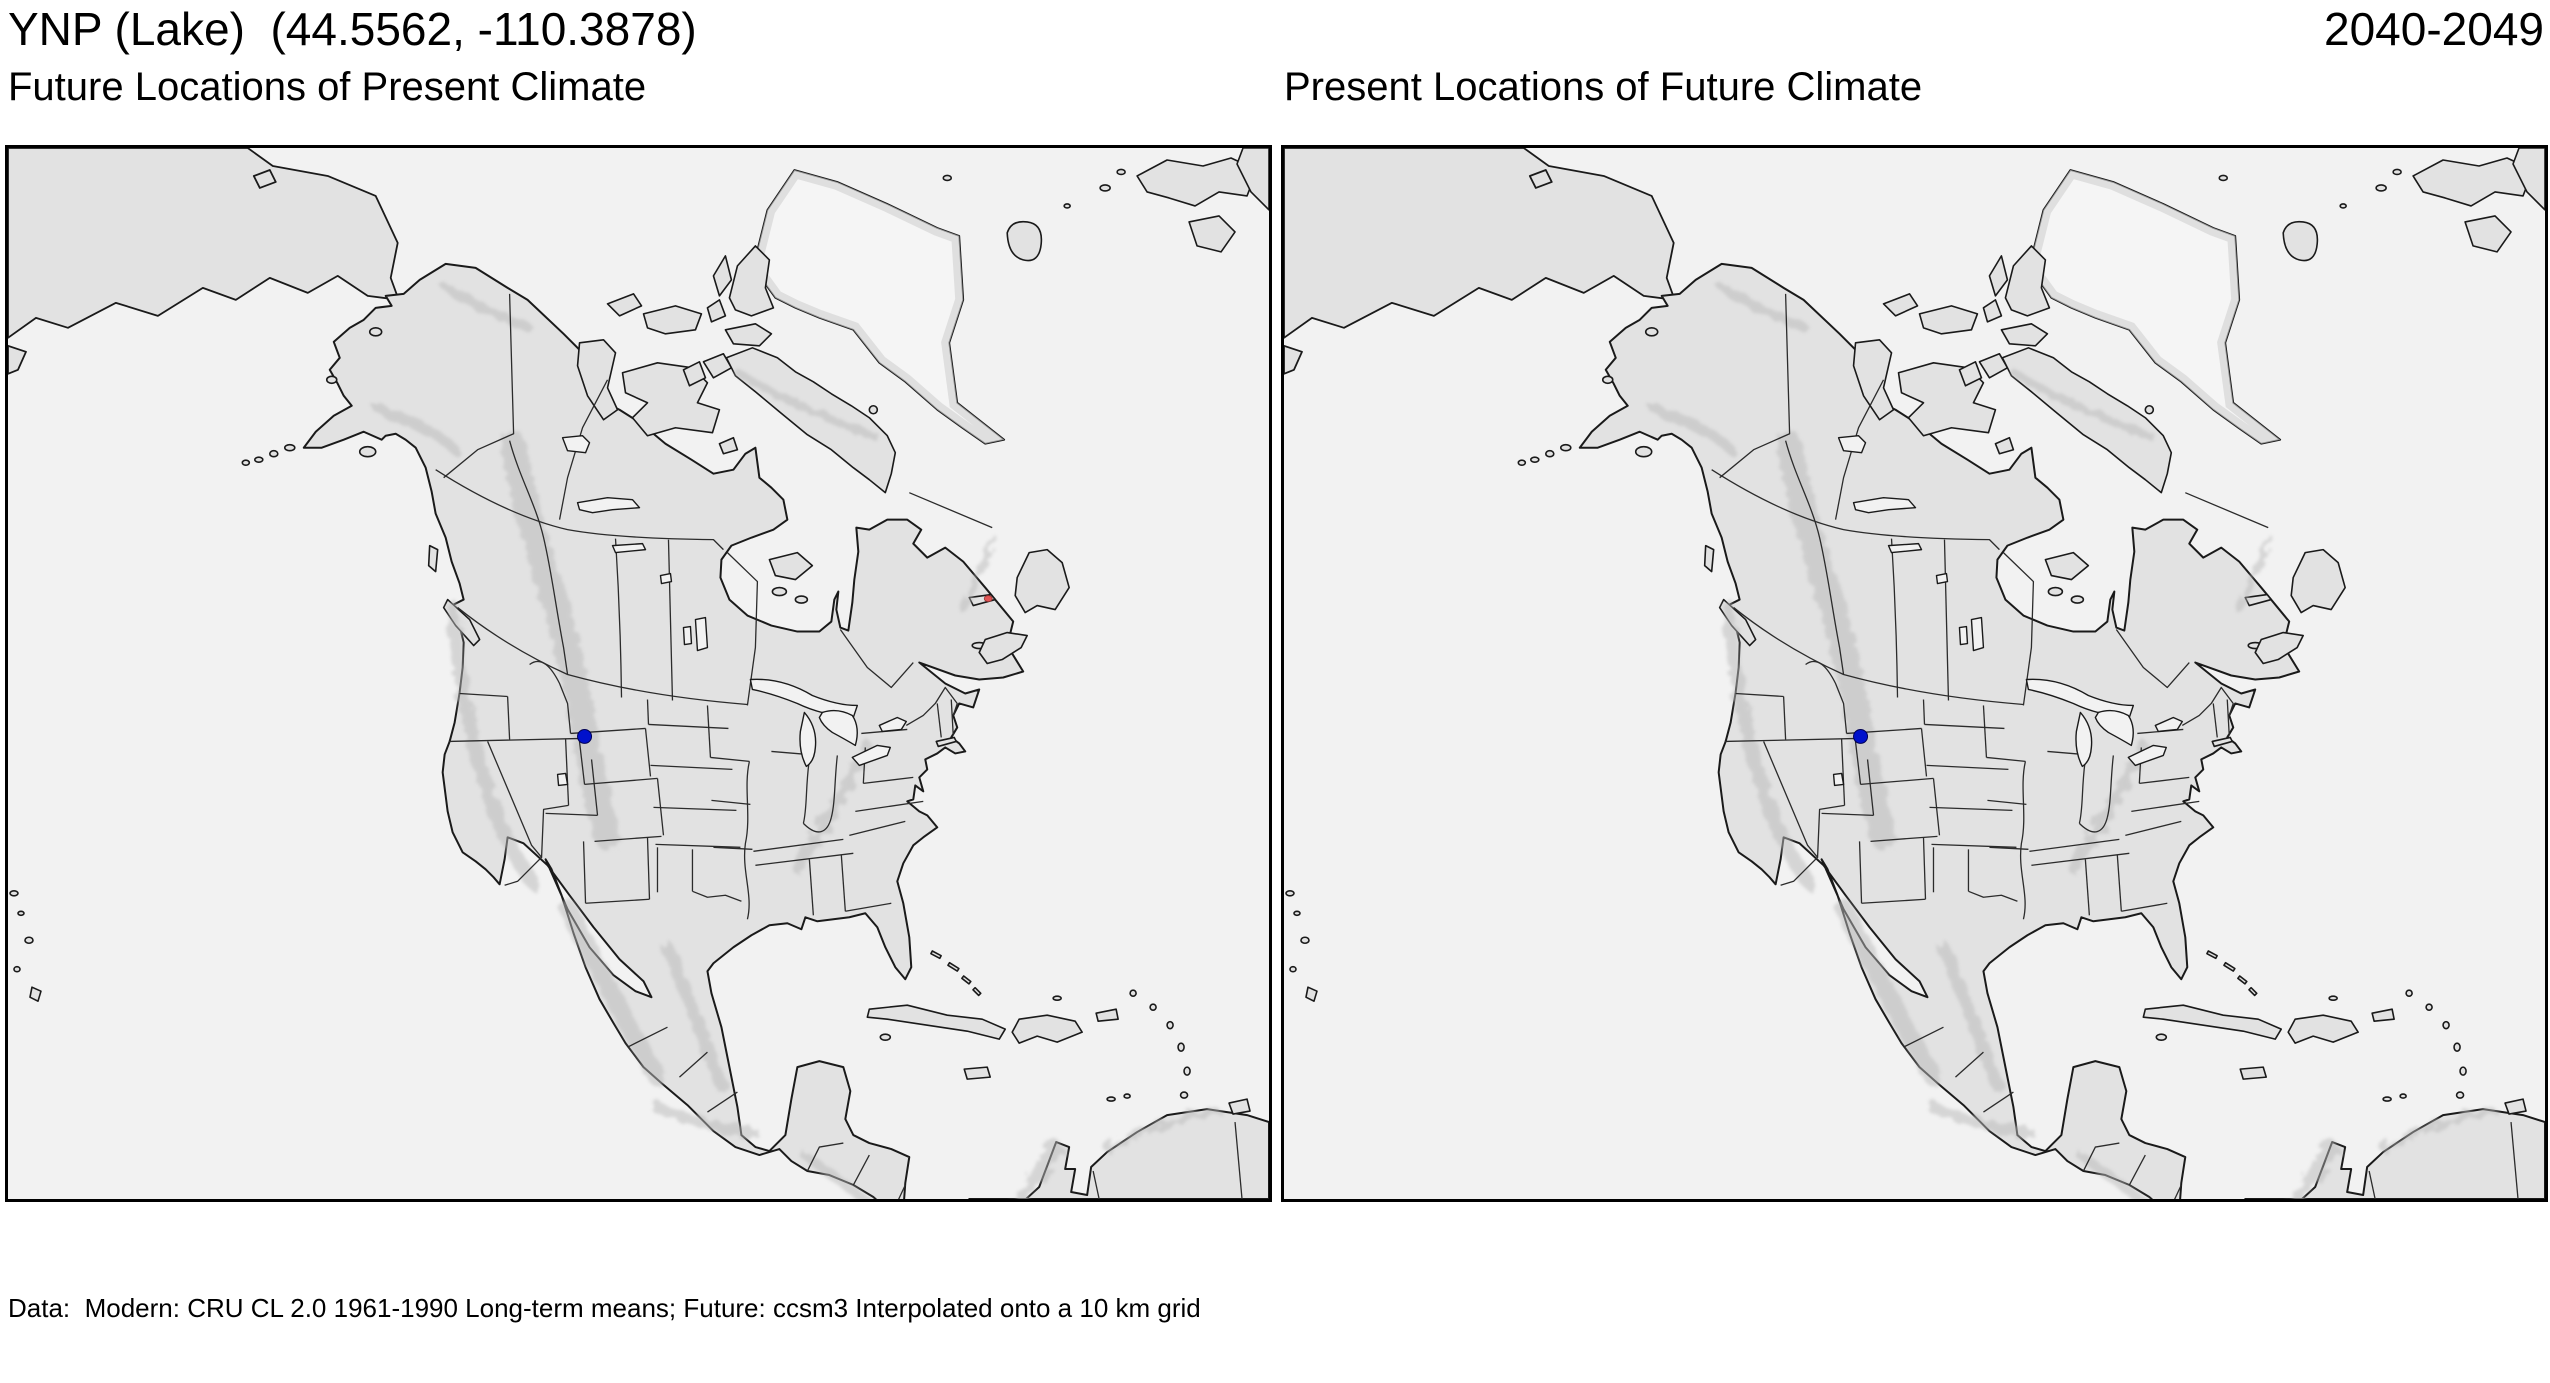 Image resolution: width=2550 pixels, height=1383 pixels. What do you see at coordinates (2434, 29) in the screenshot?
I see `time-period-label: 2040-2049` at bounding box center [2434, 29].